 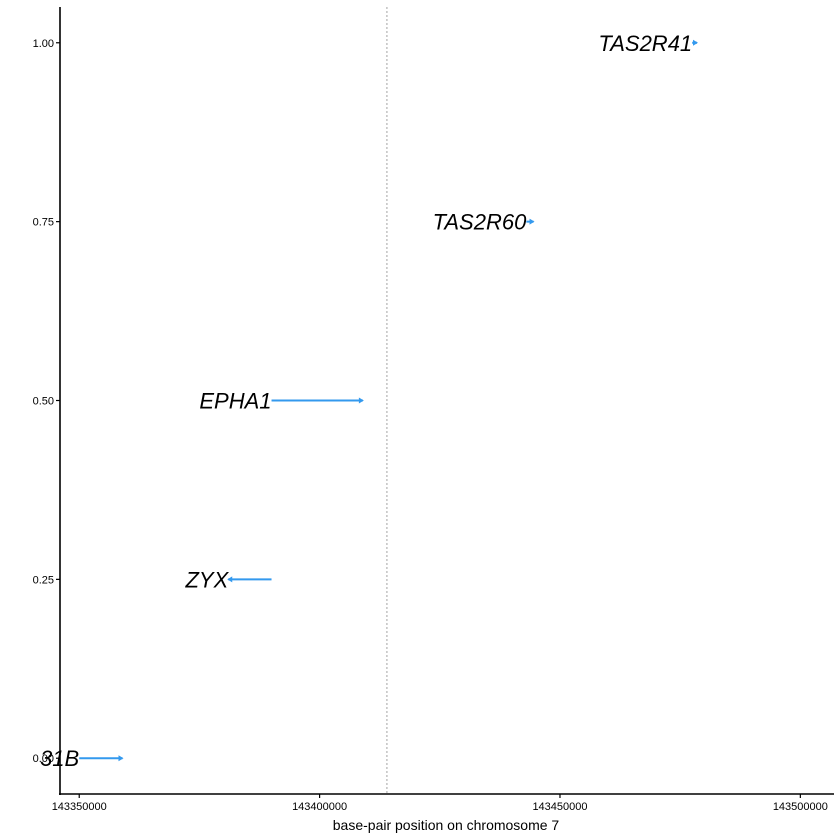 I want to click on y-tick-label: 0.50, so click(x=43, y=402).